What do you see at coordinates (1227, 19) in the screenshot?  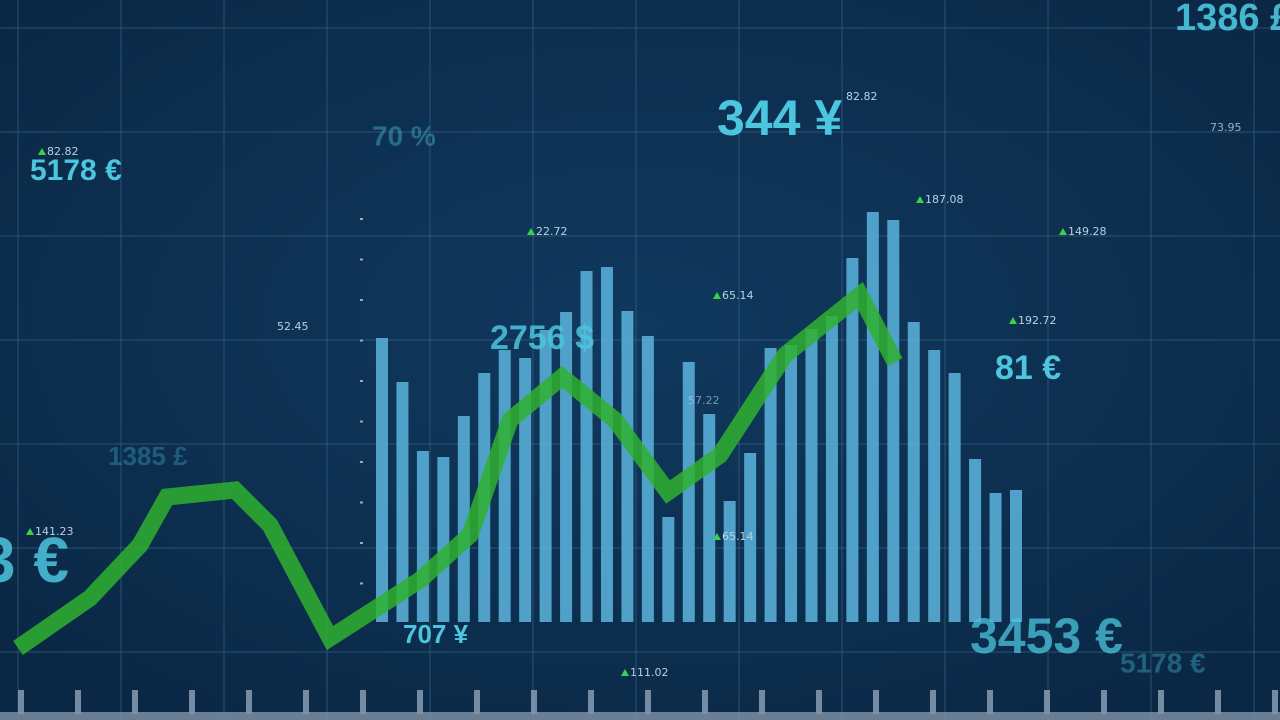 I see `big-label: 1386 £` at bounding box center [1227, 19].